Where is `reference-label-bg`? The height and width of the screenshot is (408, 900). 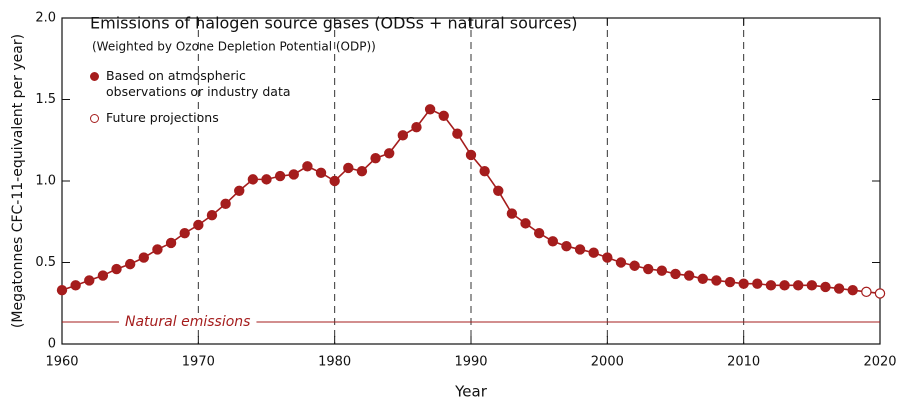 reference-label-bg is located at coordinates (188, 321).